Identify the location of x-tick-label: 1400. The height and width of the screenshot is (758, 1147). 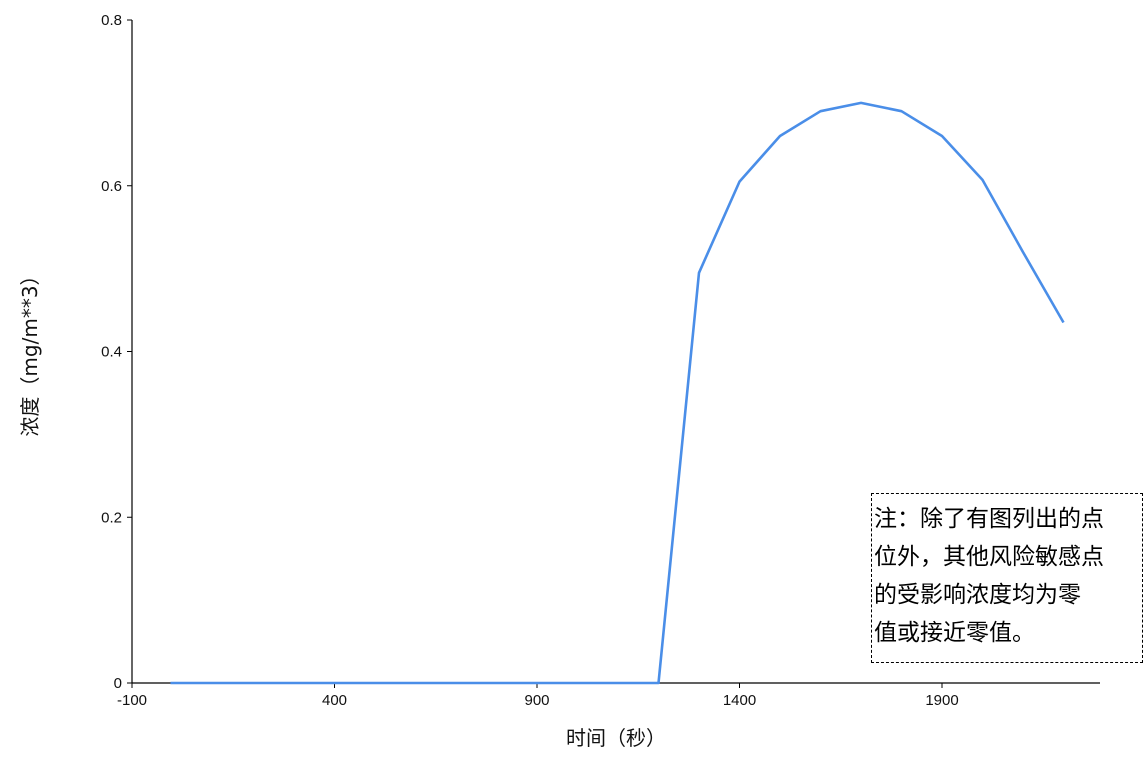
(739, 700).